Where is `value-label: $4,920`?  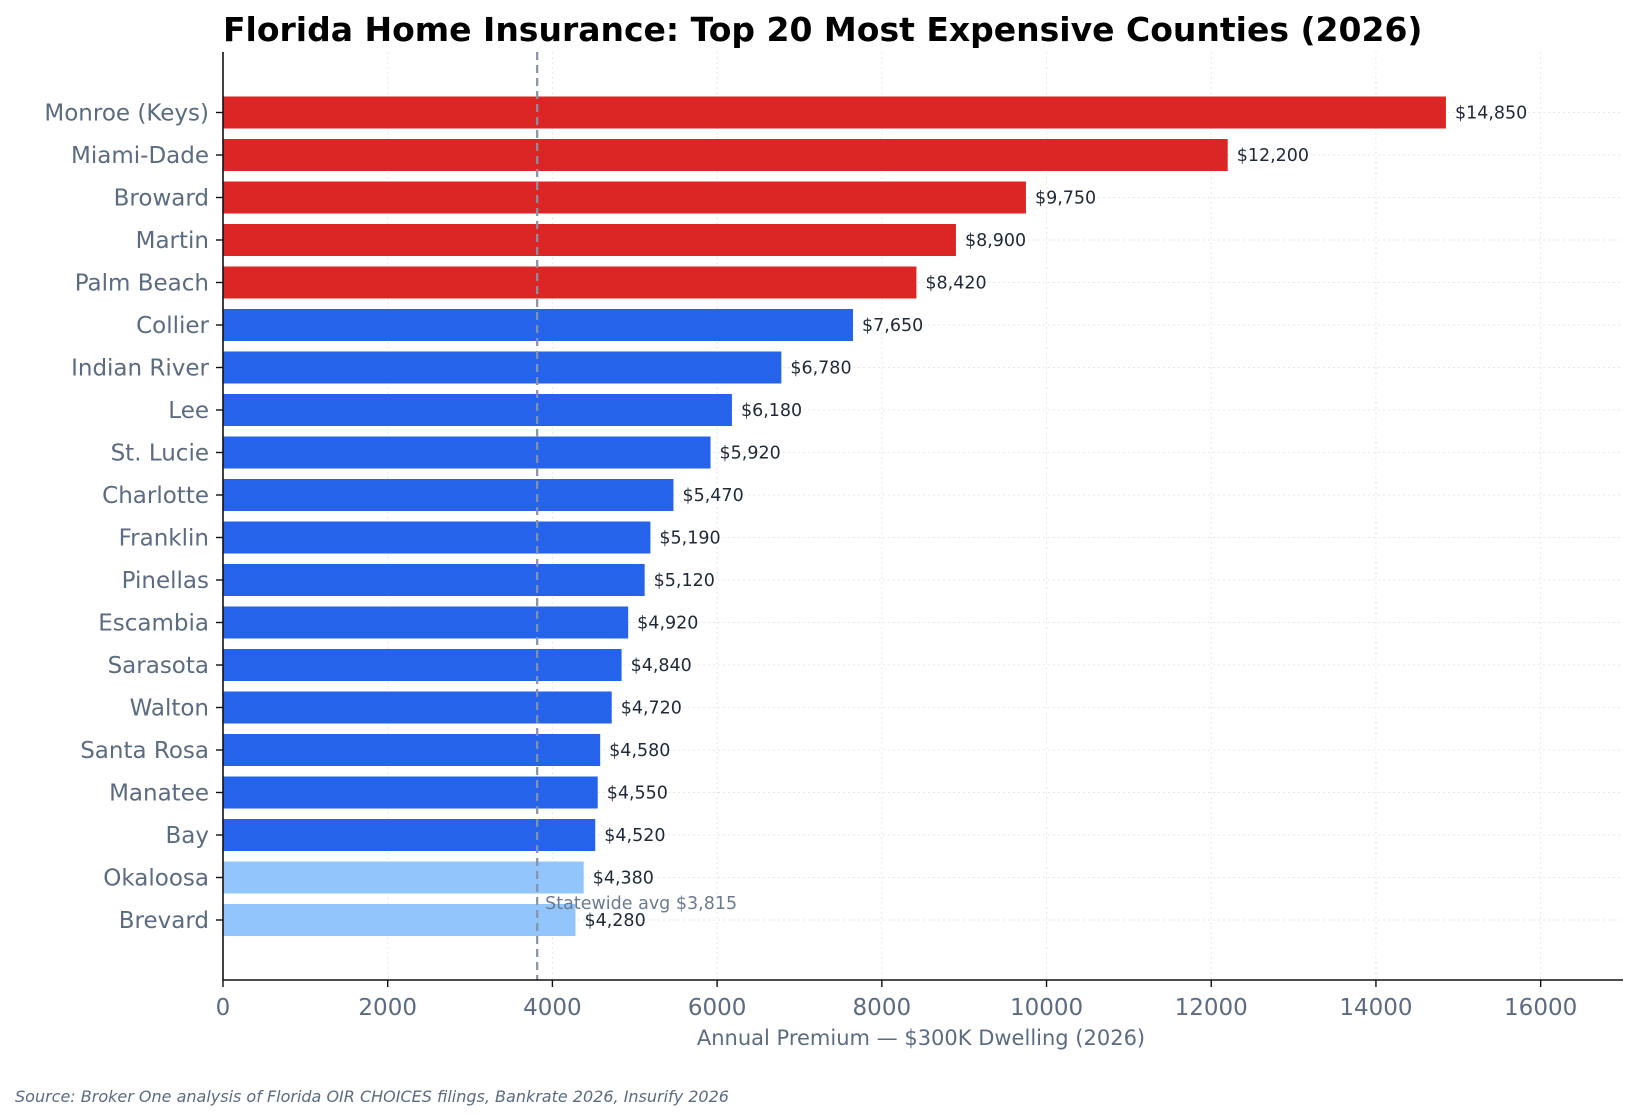
value-label: $4,920 is located at coordinates (667, 624).